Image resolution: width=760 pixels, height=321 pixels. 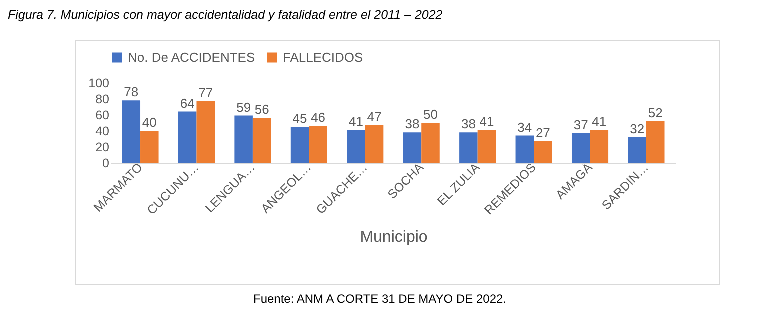 I want to click on legend-label: FALLECIDOS, so click(x=323, y=57).